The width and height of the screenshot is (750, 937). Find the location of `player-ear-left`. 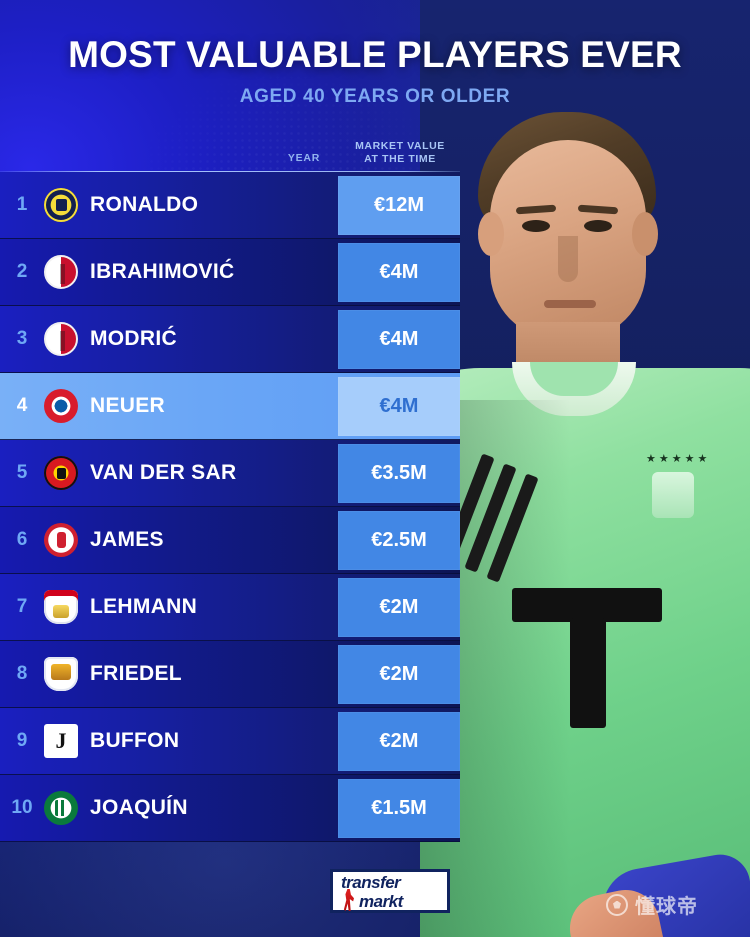

player-ear-left is located at coordinates (491, 234).